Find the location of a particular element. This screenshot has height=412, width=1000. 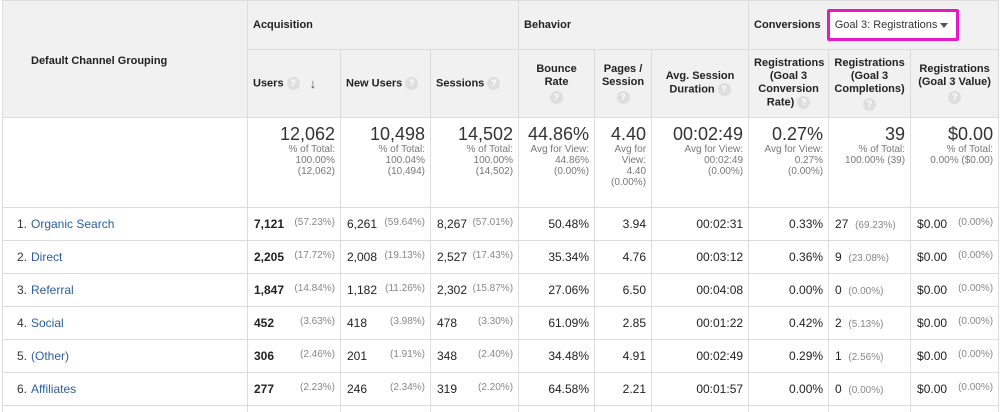

goal-select-dropdown: Goal 3: Registrations is located at coordinates (892, 25).